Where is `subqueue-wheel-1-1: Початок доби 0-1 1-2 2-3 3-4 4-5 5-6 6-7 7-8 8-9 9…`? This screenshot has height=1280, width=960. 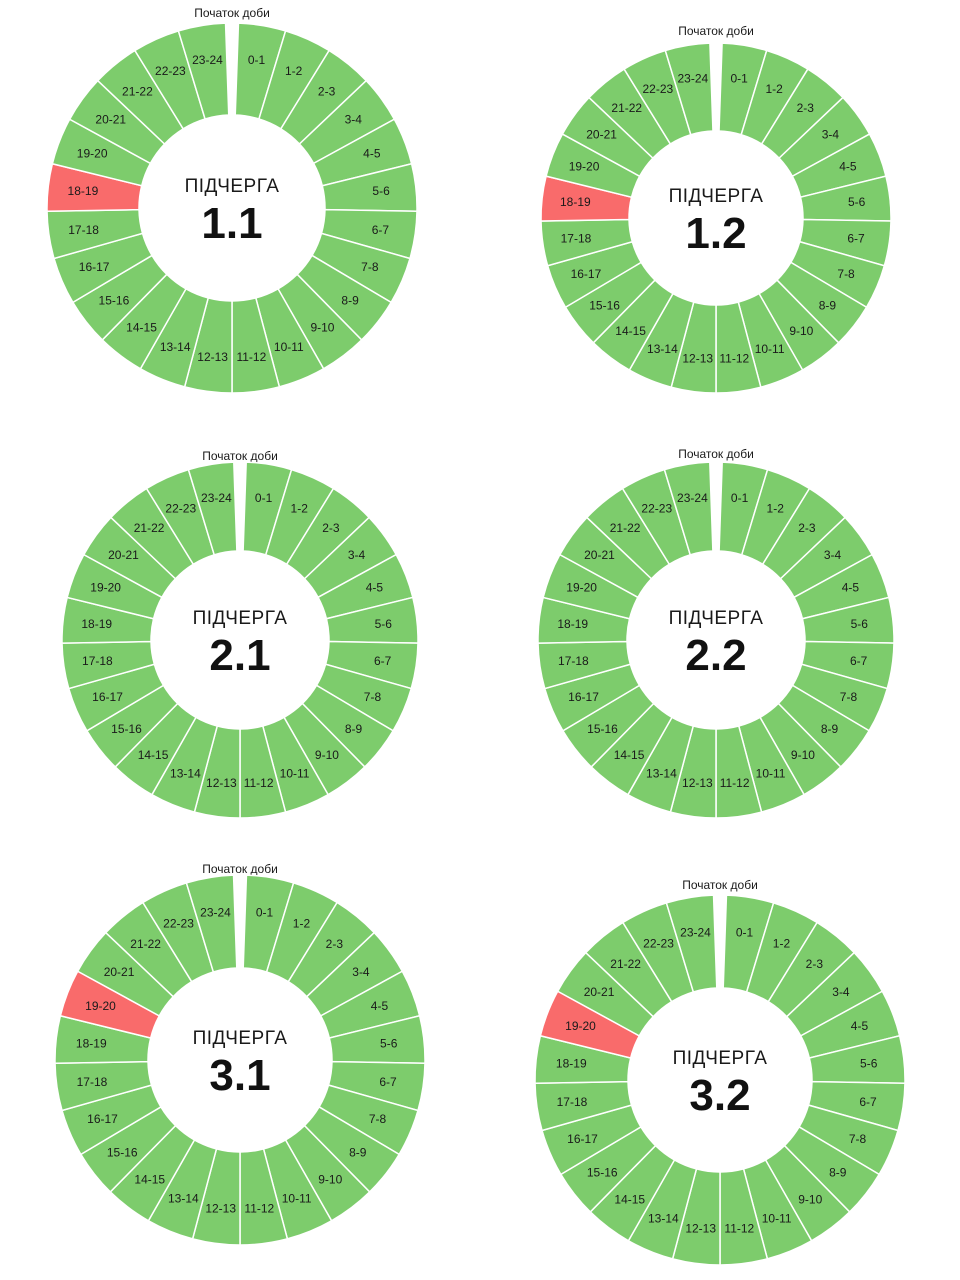 subqueue-wheel-1-1: Початок доби 0-1 1-2 2-3 3-4 4-5 5-6 6-7 7-8 8-9 9… is located at coordinates (232, 200).